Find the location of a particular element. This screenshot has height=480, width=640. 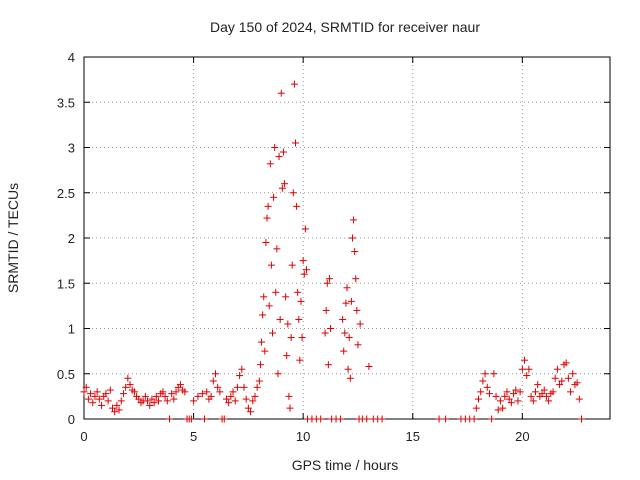

y-tick-label: 1 is located at coordinates (71, 329).